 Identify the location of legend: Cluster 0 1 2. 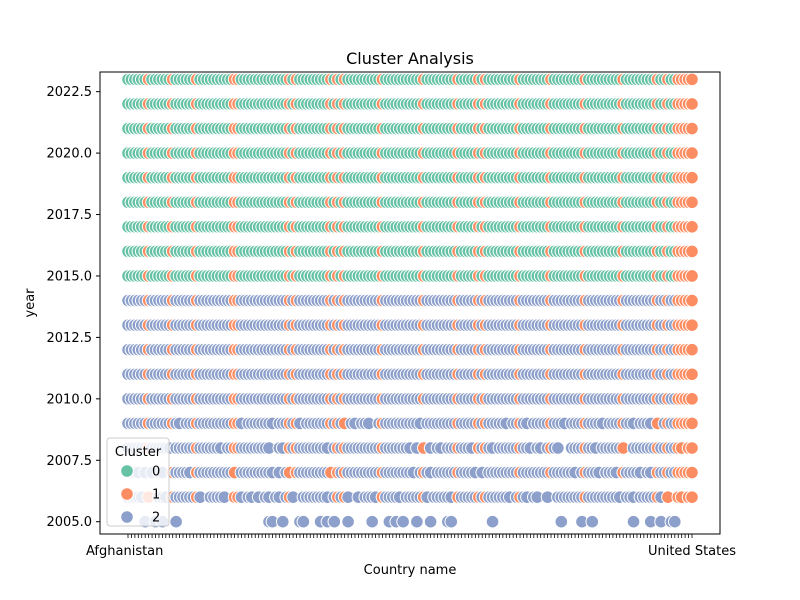
(138, 482).